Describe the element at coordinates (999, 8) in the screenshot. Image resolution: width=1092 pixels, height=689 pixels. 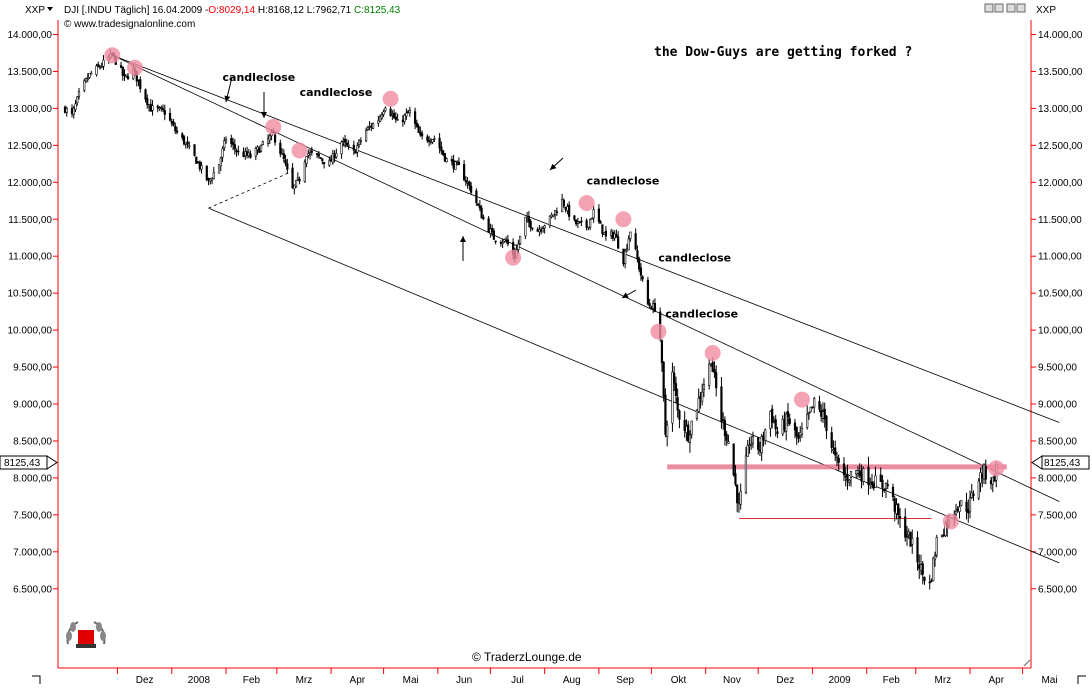
I see `next-icon` at that location.